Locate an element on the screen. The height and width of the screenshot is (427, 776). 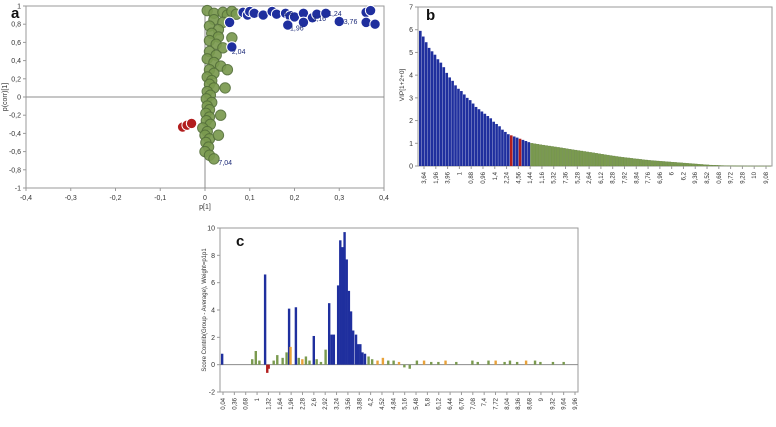
point-annotation: 2,04 is located at coordinates (239, 52).